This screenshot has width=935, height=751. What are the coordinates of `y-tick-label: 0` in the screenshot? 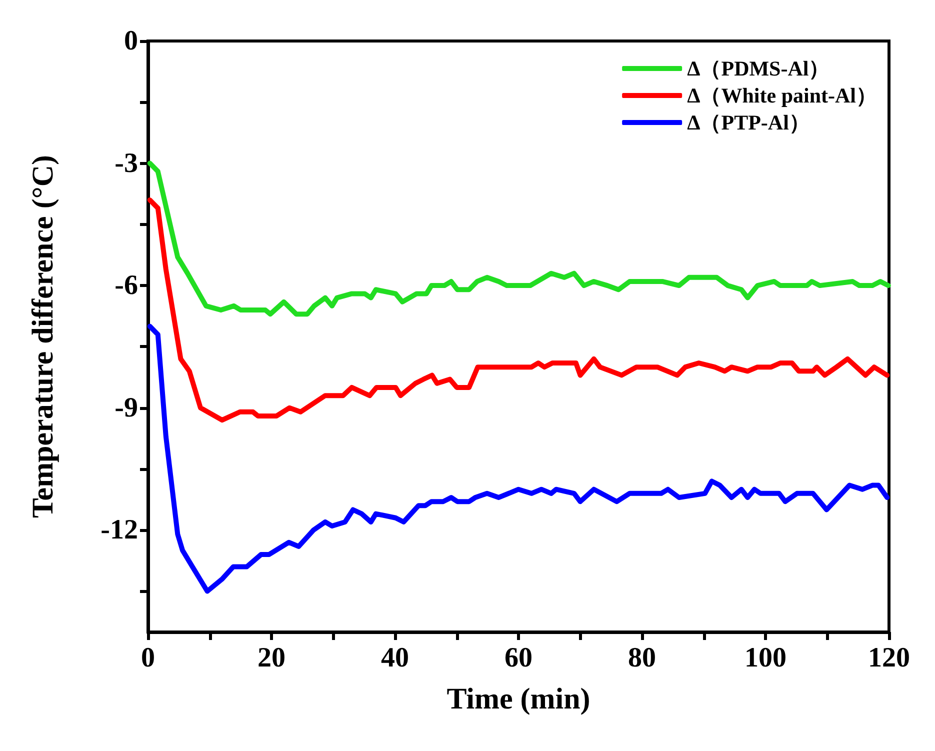 It's located at (131, 41).